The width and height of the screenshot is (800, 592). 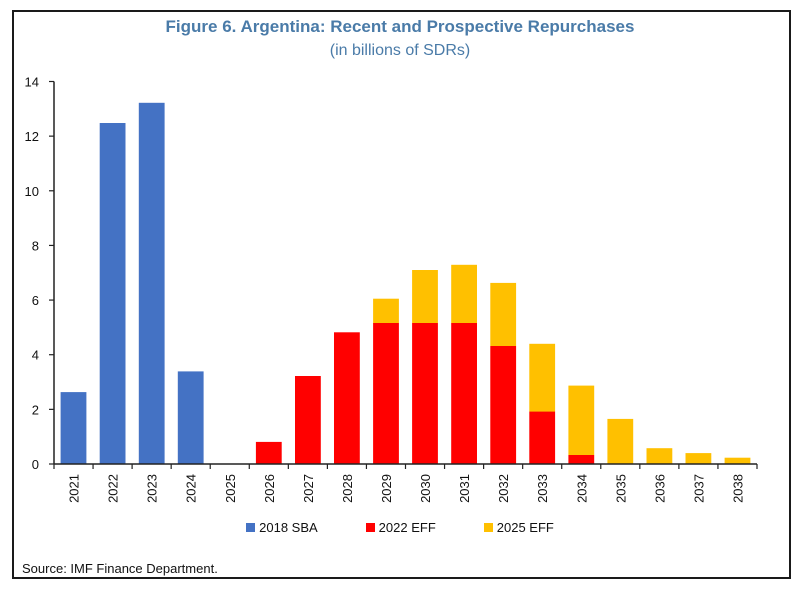 I want to click on bar-2025-eff-2034, so click(x=581, y=420).